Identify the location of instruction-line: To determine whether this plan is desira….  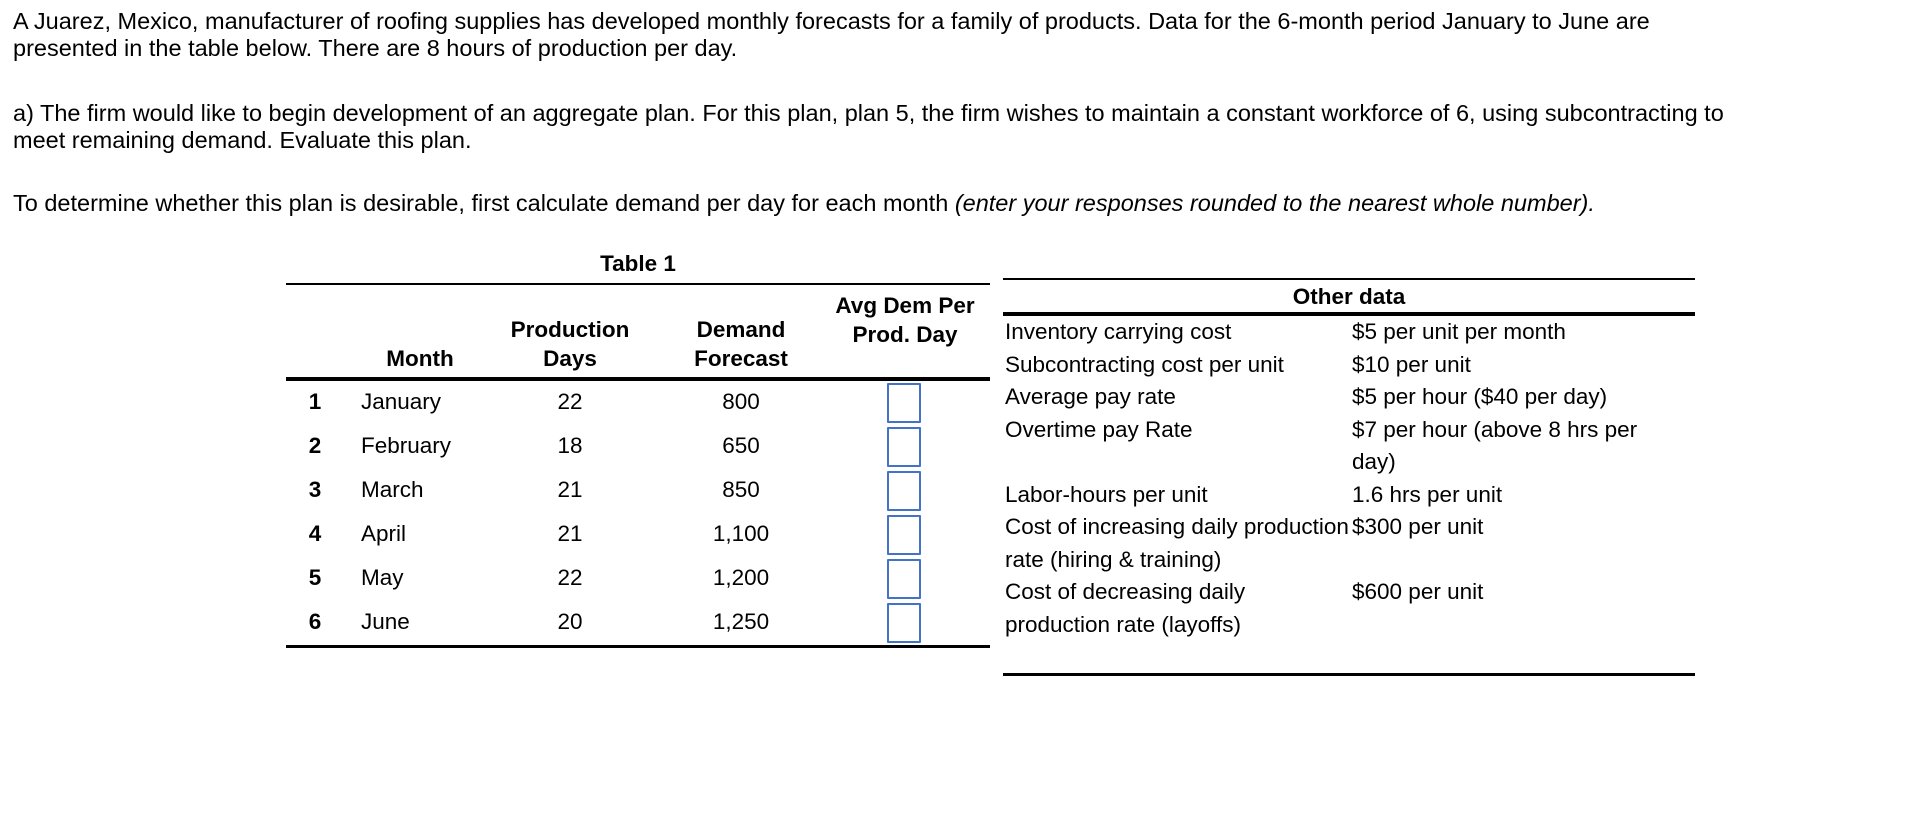
(804, 203).